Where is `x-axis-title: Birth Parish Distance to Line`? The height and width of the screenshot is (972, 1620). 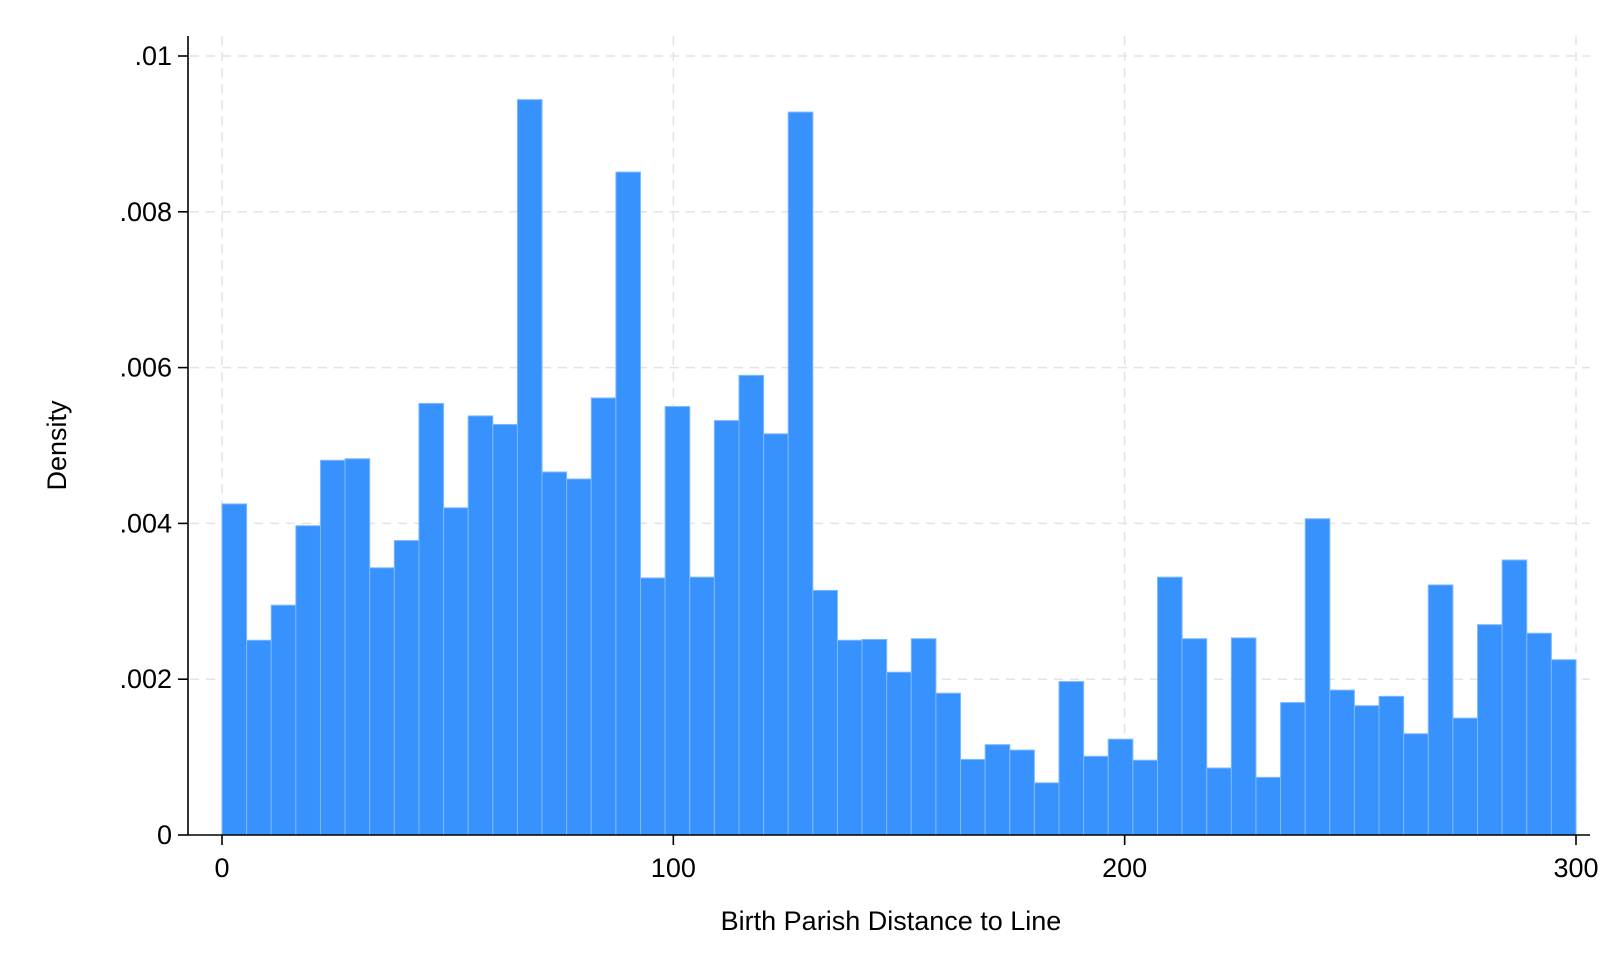 x-axis-title: Birth Parish Distance to Line is located at coordinates (891, 921).